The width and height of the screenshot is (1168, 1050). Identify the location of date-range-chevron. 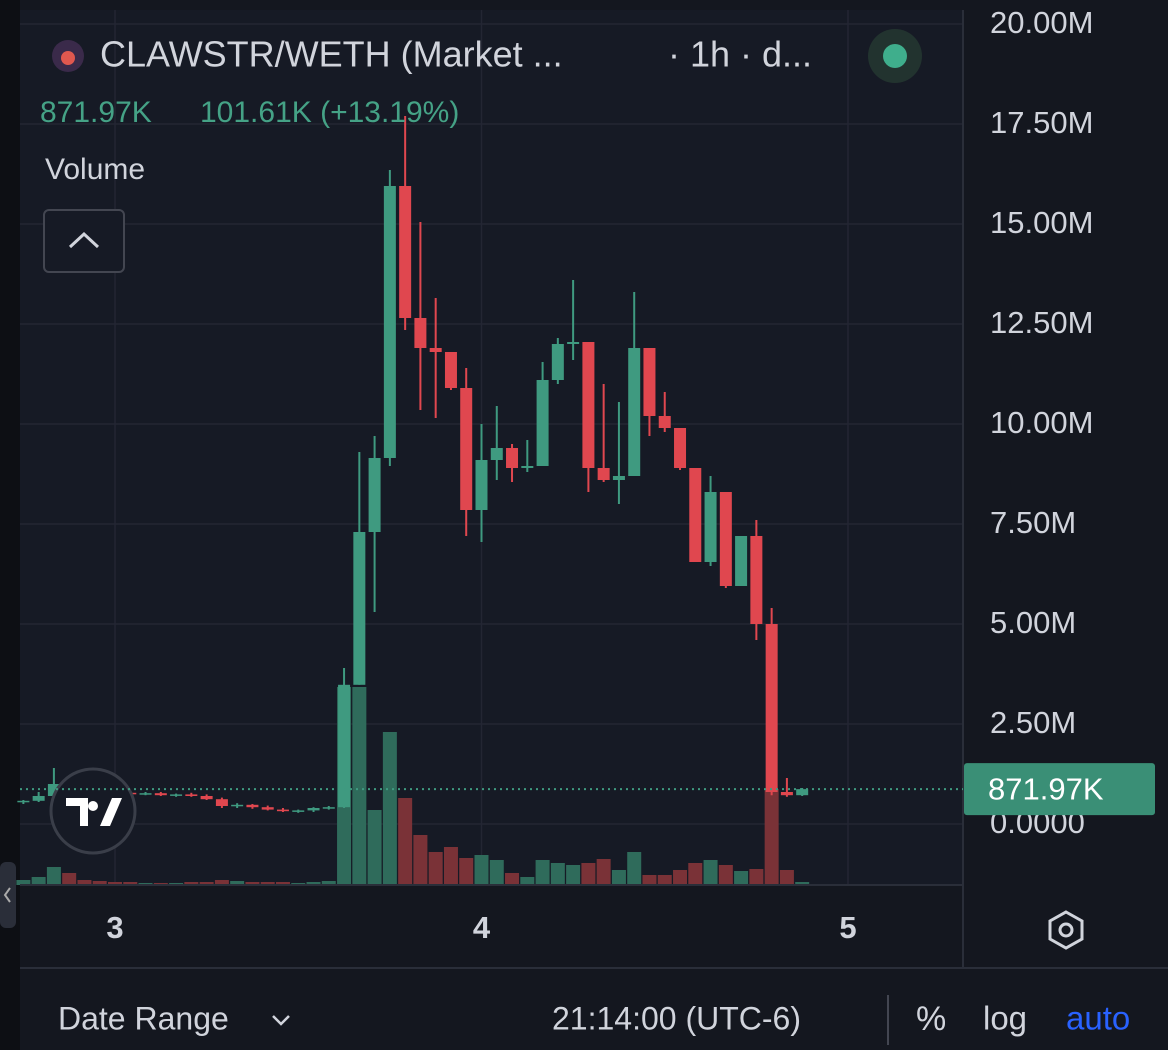
(281, 1020).